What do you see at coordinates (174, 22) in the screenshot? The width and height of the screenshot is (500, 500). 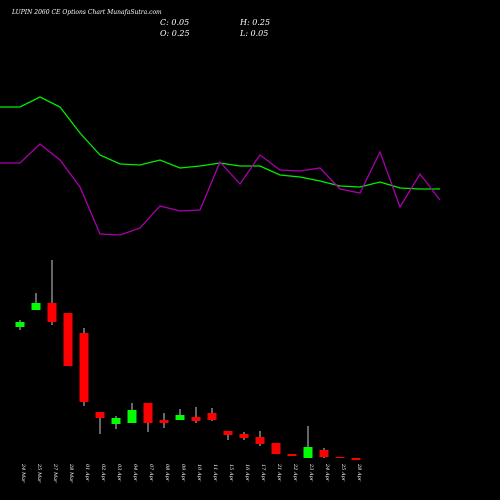 I see `close-label: C: 0.05` at bounding box center [174, 22].